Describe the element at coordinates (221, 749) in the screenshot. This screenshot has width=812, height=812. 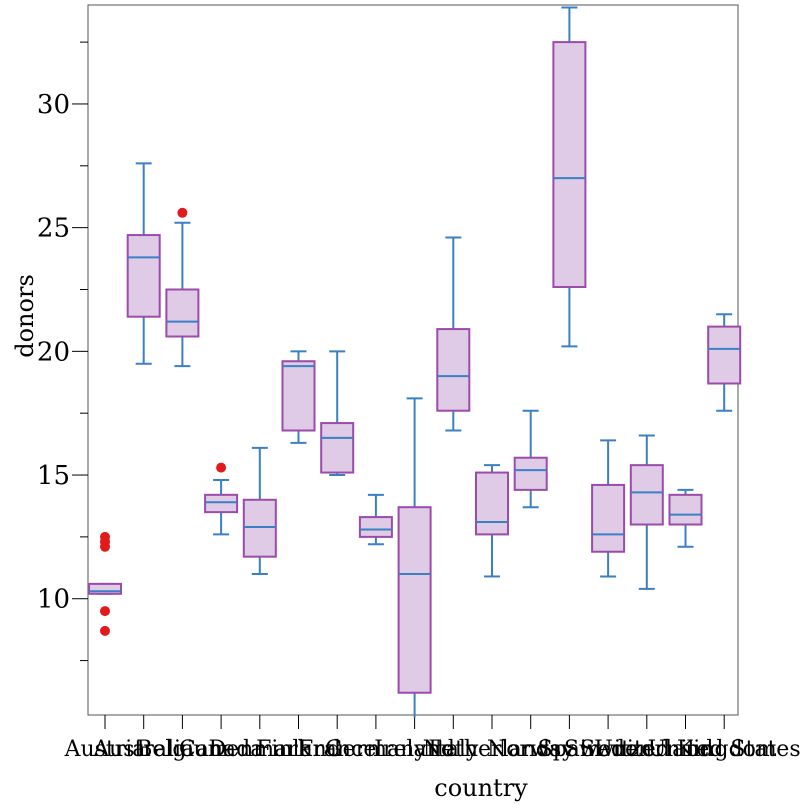
I see `x-tick-label: Canada` at that location.